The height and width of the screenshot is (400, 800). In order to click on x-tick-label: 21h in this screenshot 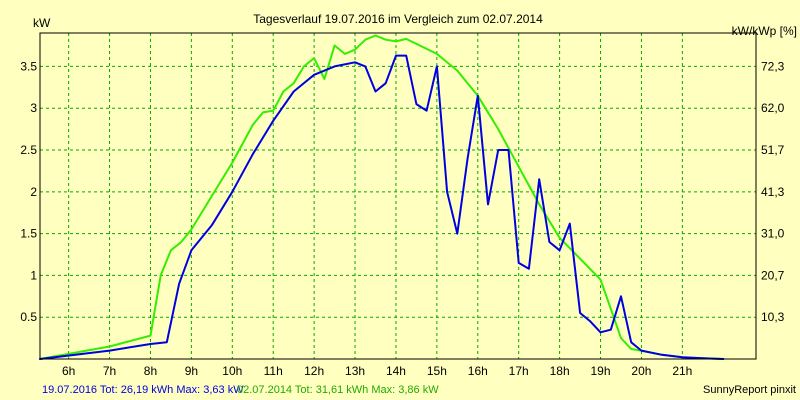, I will do `click(682, 371)`.